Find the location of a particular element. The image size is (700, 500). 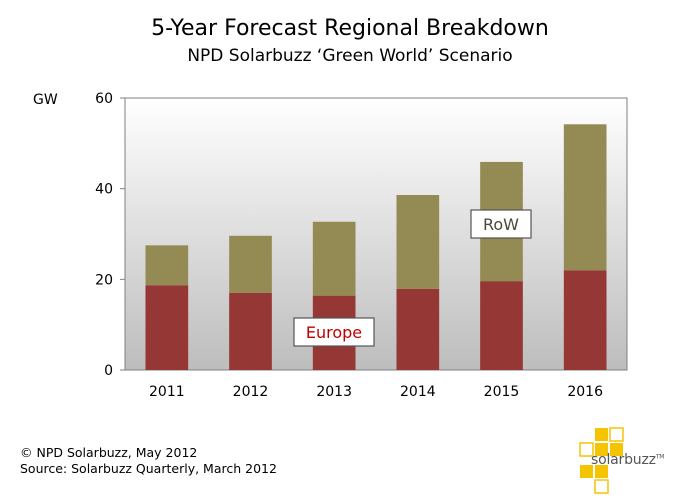

bar-europe-2012 is located at coordinates (250, 331).